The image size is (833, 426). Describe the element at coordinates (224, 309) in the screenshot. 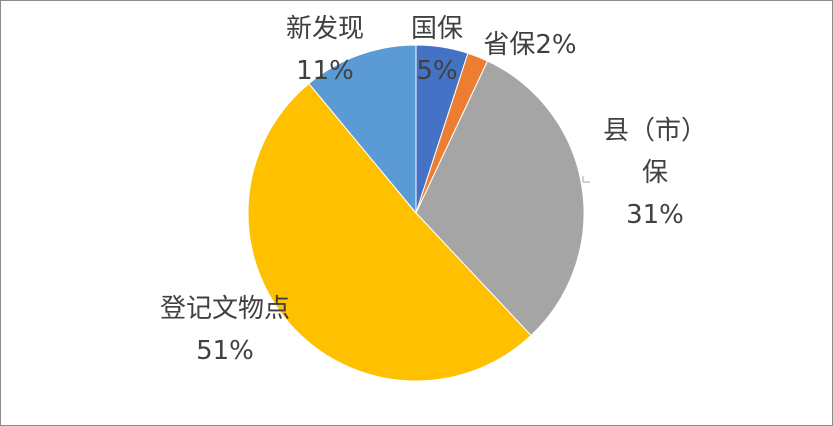

I see `category-label: 登记文物点` at that location.